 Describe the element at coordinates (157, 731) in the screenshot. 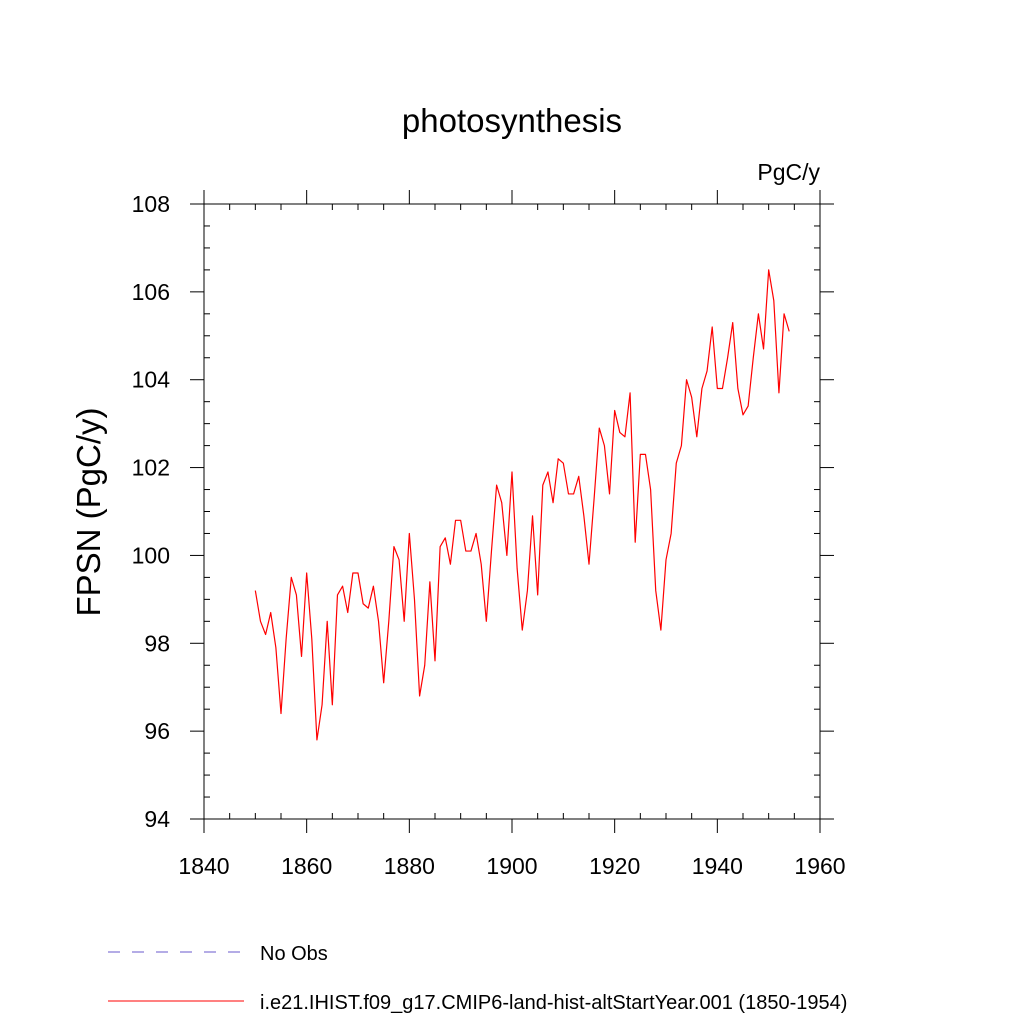

I see `y-tick-label: 96` at that location.